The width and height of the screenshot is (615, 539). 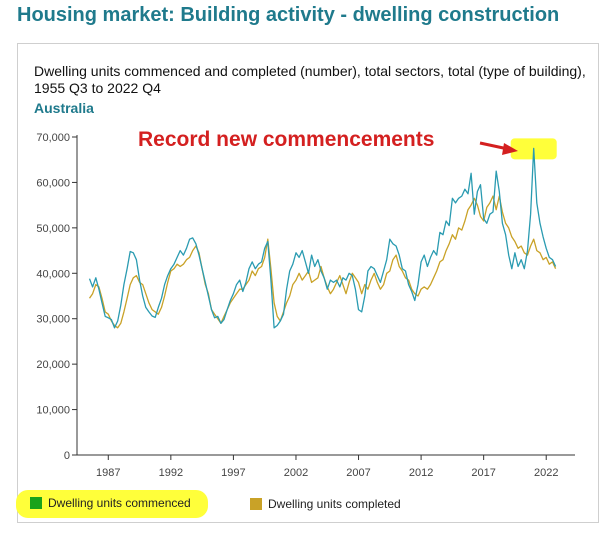 What do you see at coordinates (53, 320) in the screenshot?
I see `y-tick-label: 30,000` at bounding box center [53, 320].